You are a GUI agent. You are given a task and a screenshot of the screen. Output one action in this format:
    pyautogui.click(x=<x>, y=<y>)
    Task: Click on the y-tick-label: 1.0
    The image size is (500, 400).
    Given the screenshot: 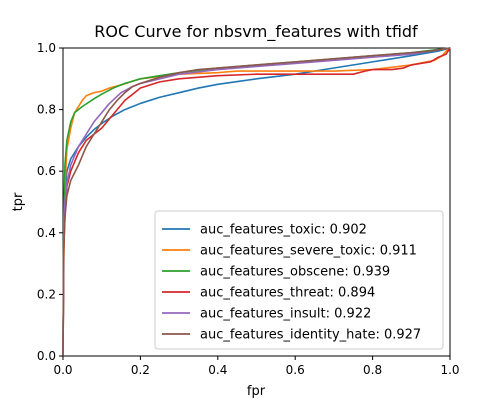 What is the action you would take?
    pyautogui.click(x=46, y=48)
    